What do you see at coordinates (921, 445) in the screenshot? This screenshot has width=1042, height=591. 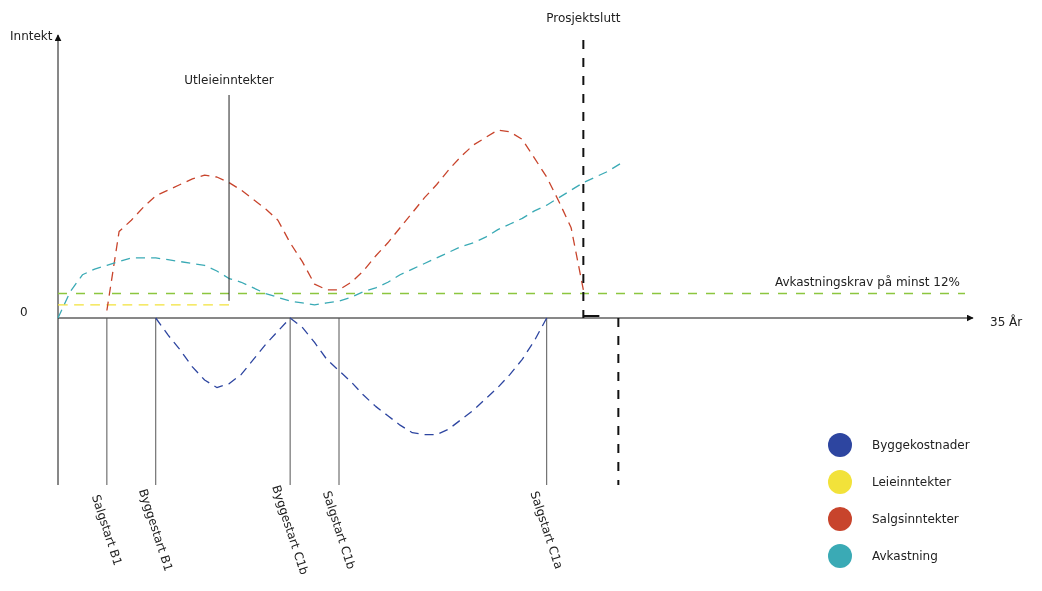 I see `legend-label: Byggekostnader` at bounding box center [921, 445].